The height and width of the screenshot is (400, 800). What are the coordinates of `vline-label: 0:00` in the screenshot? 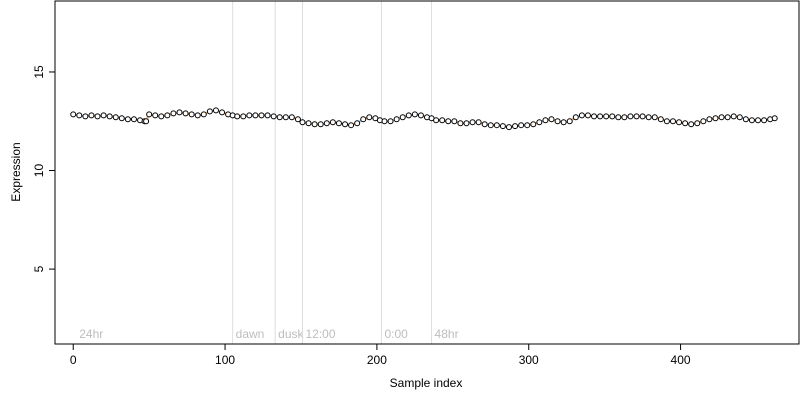 It's located at (396, 334).